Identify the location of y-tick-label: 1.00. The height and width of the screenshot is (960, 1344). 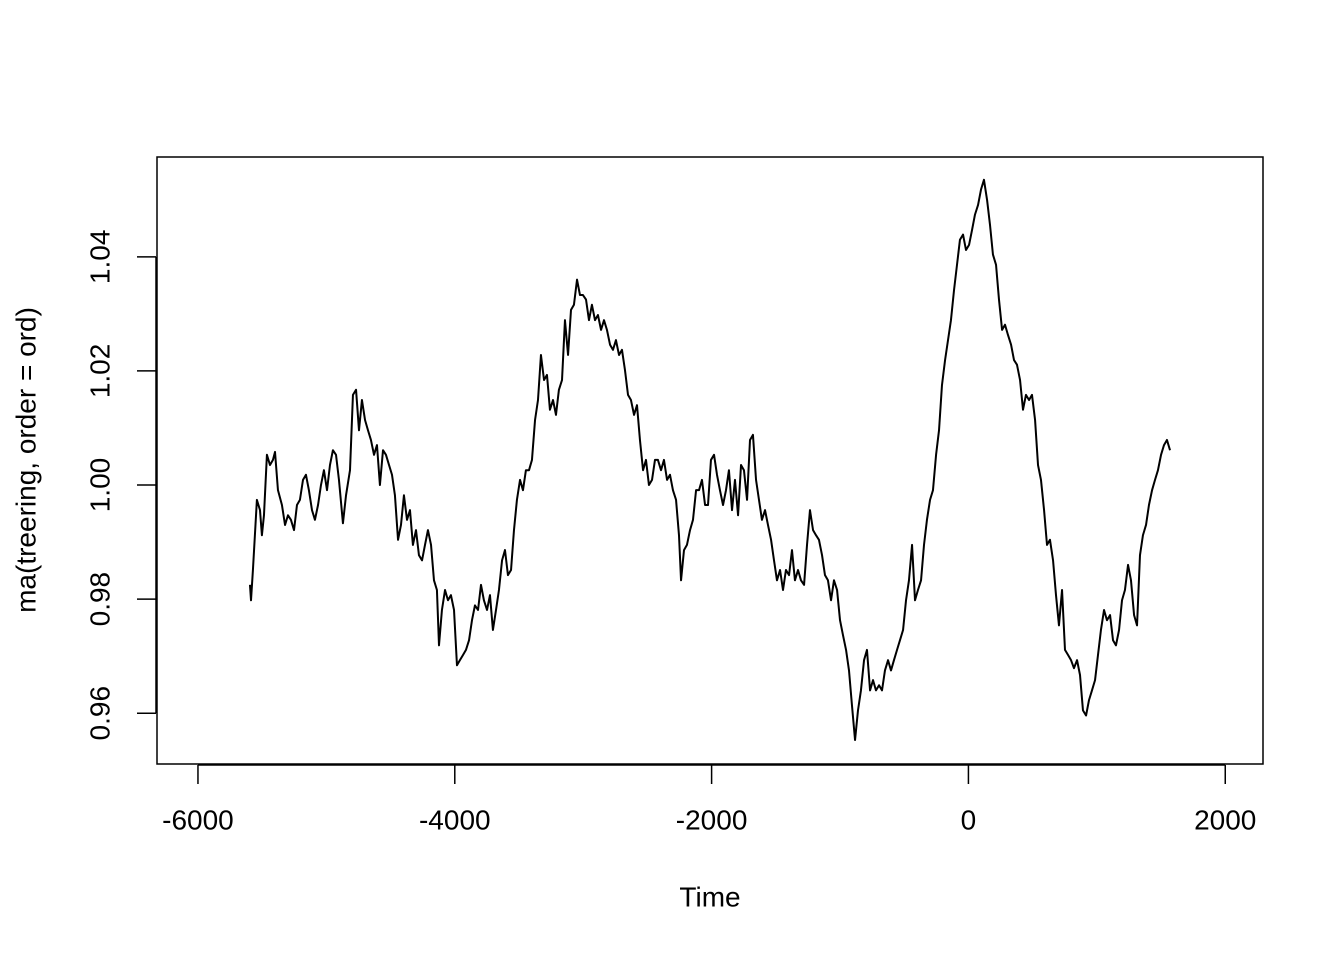
(99, 485).